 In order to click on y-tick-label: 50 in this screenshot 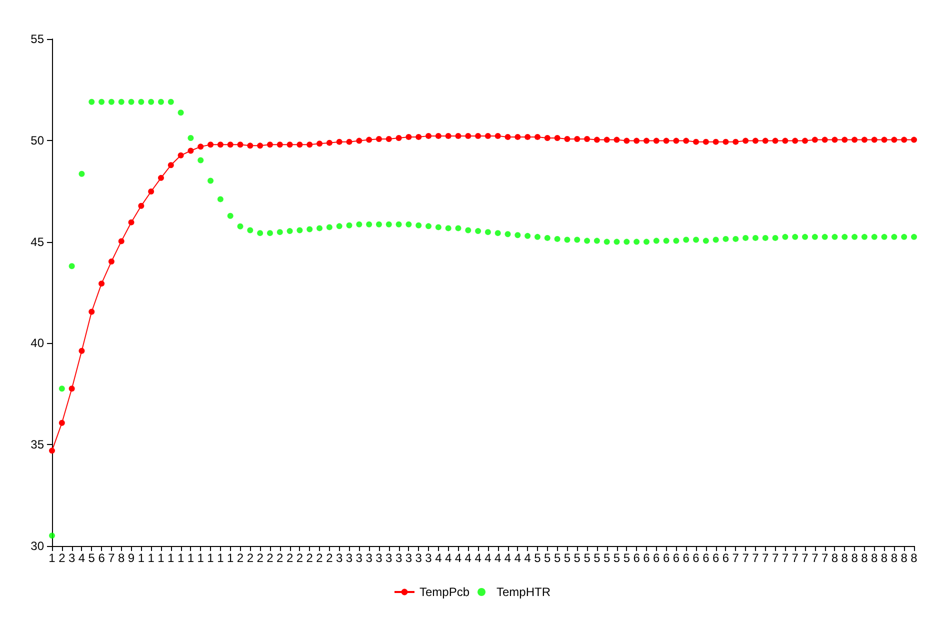, I will do `click(37, 140)`.